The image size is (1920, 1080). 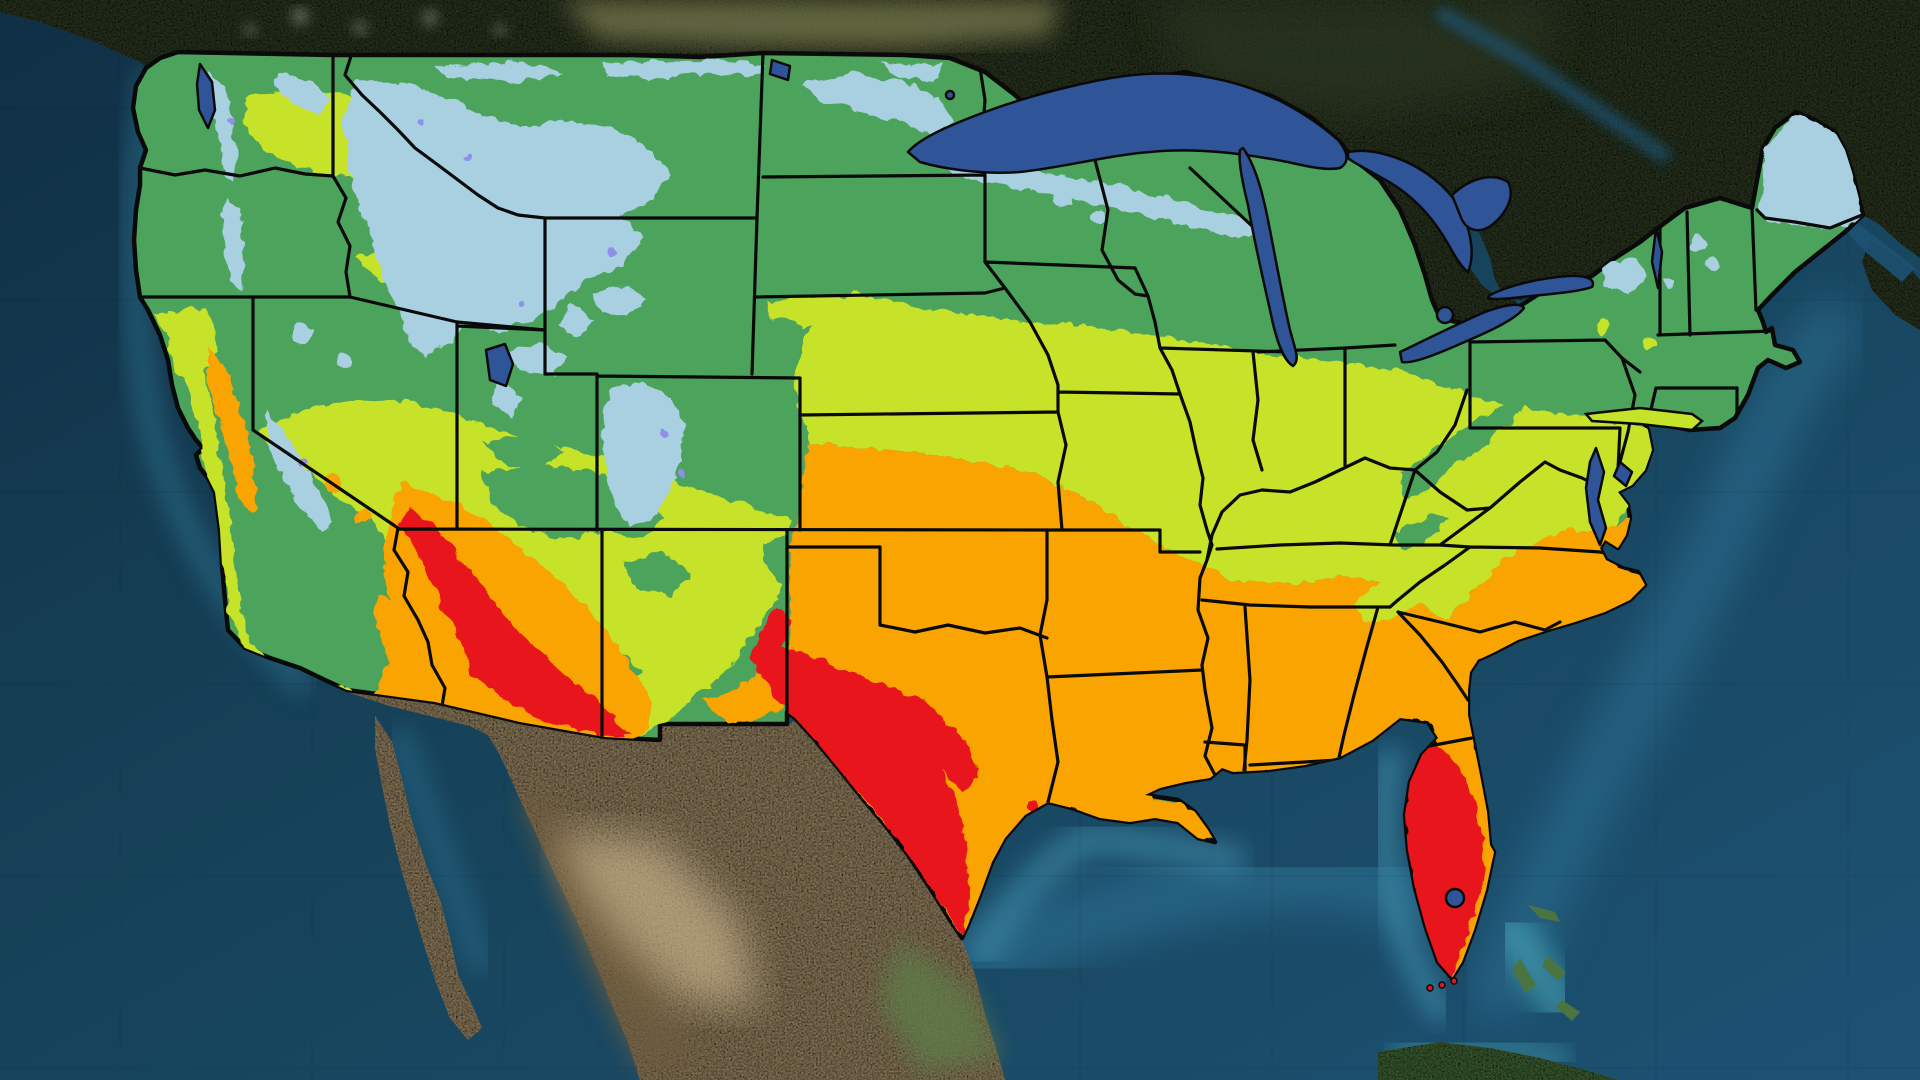 What do you see at coordinates (1623, 474) in the screenshot?
I see `delaware-bay` at bounding box center [1623, 474].